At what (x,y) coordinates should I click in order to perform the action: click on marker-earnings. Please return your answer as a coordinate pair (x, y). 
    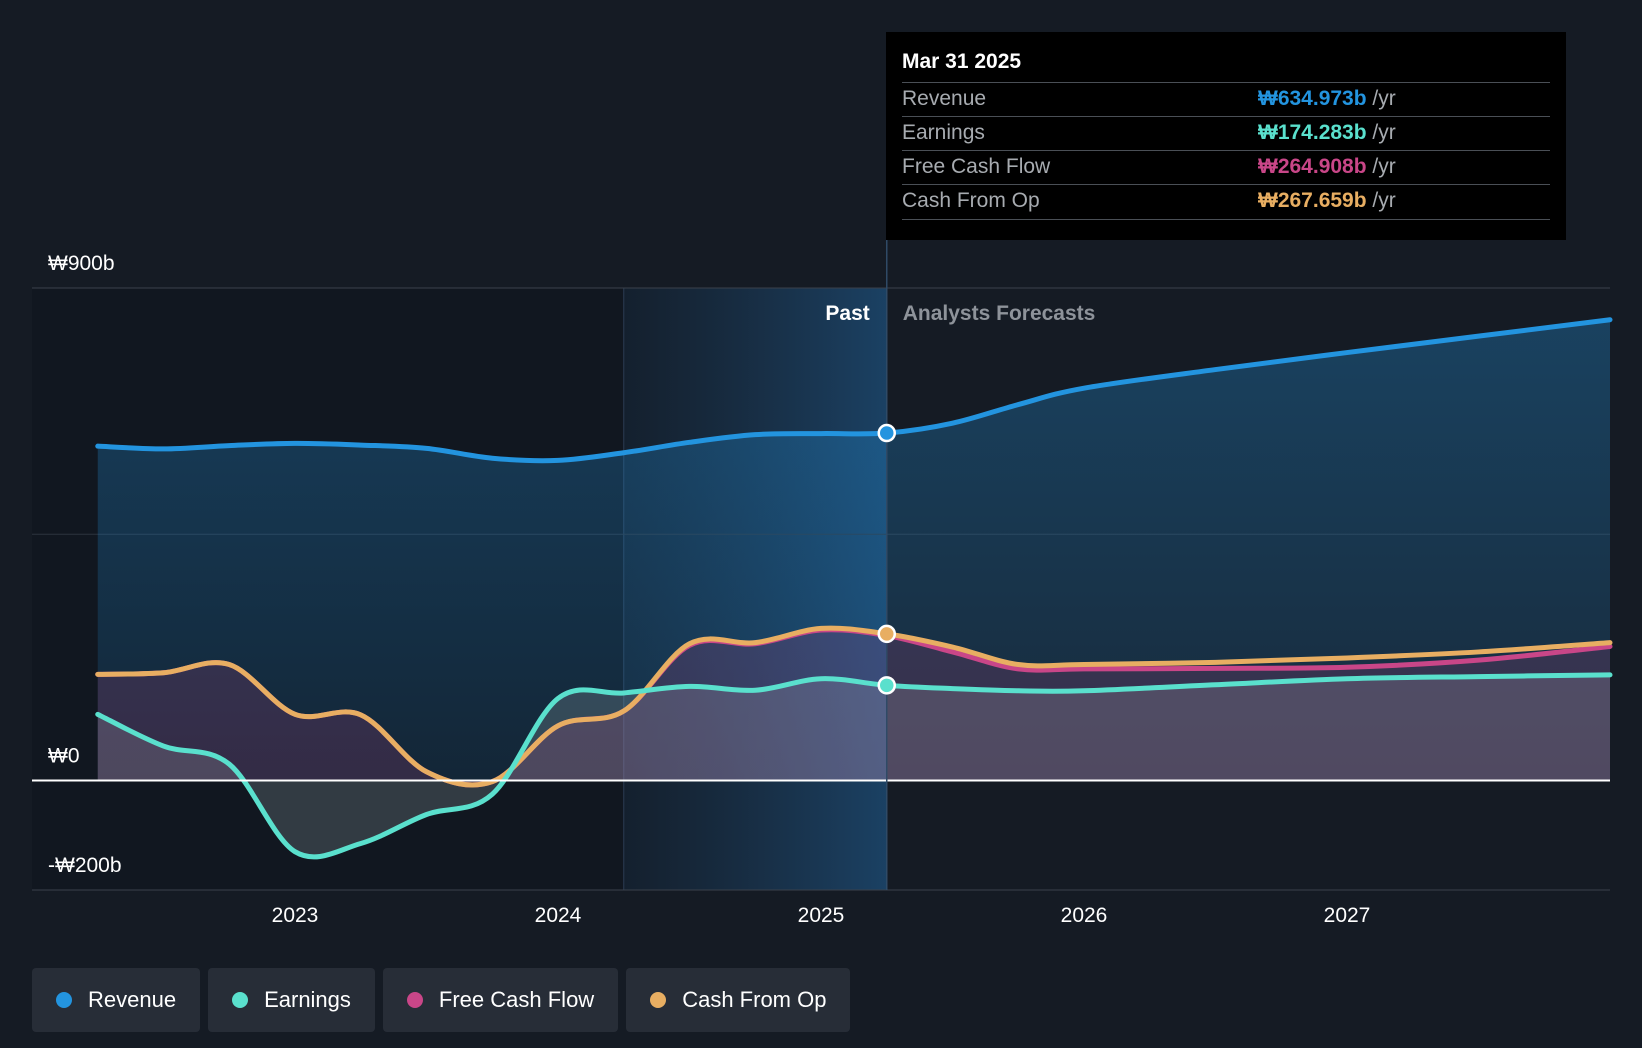
    Looking at the image, I should click on (886, 685).